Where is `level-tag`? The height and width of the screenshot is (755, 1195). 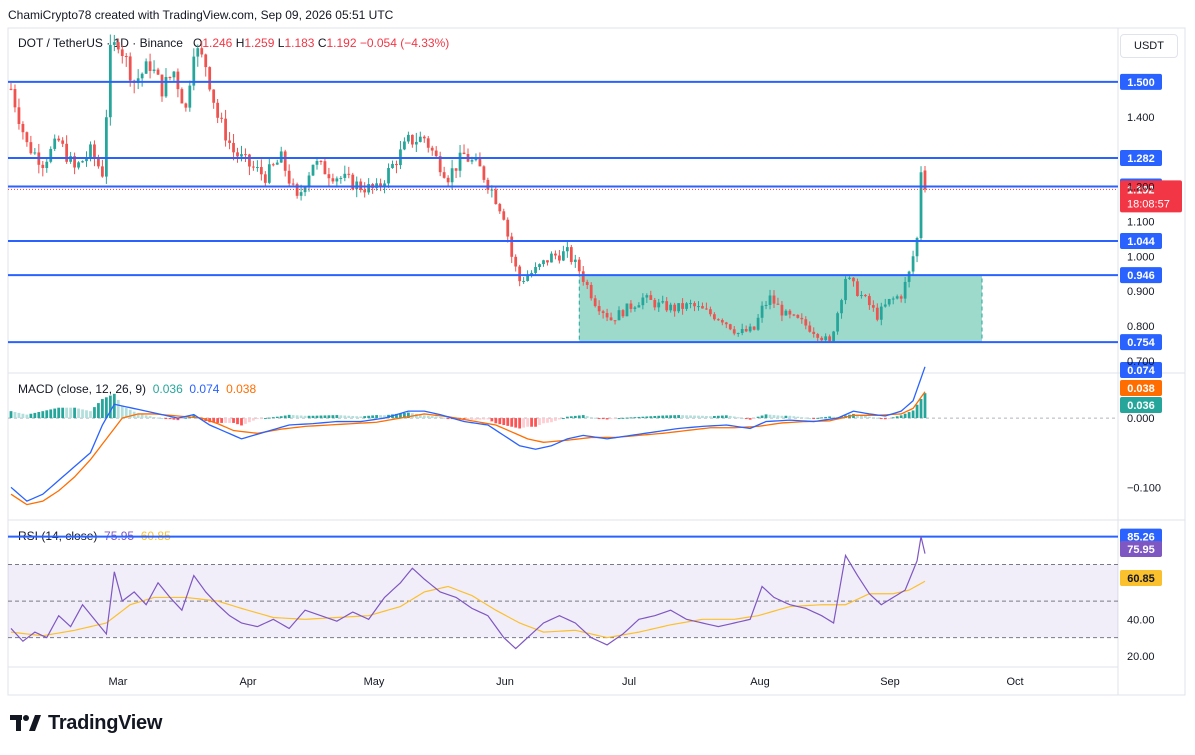
level-tag is located at coordinates (1141, 157).